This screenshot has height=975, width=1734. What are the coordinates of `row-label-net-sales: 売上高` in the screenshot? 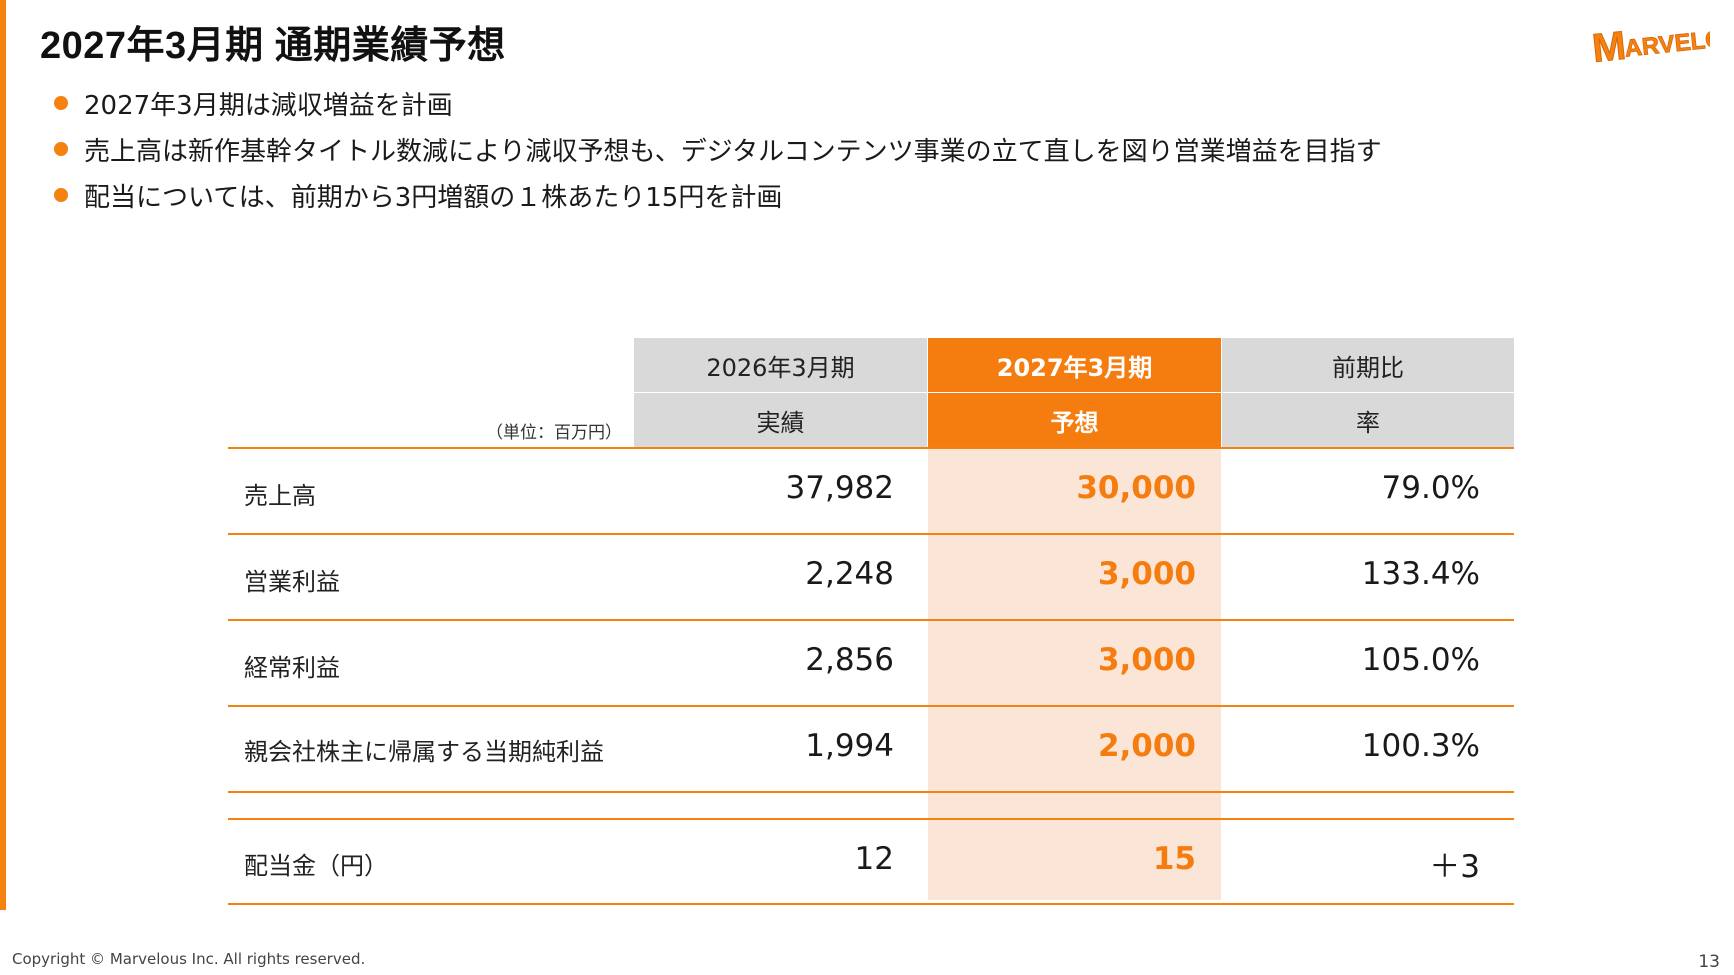 It's located at (280, 496).